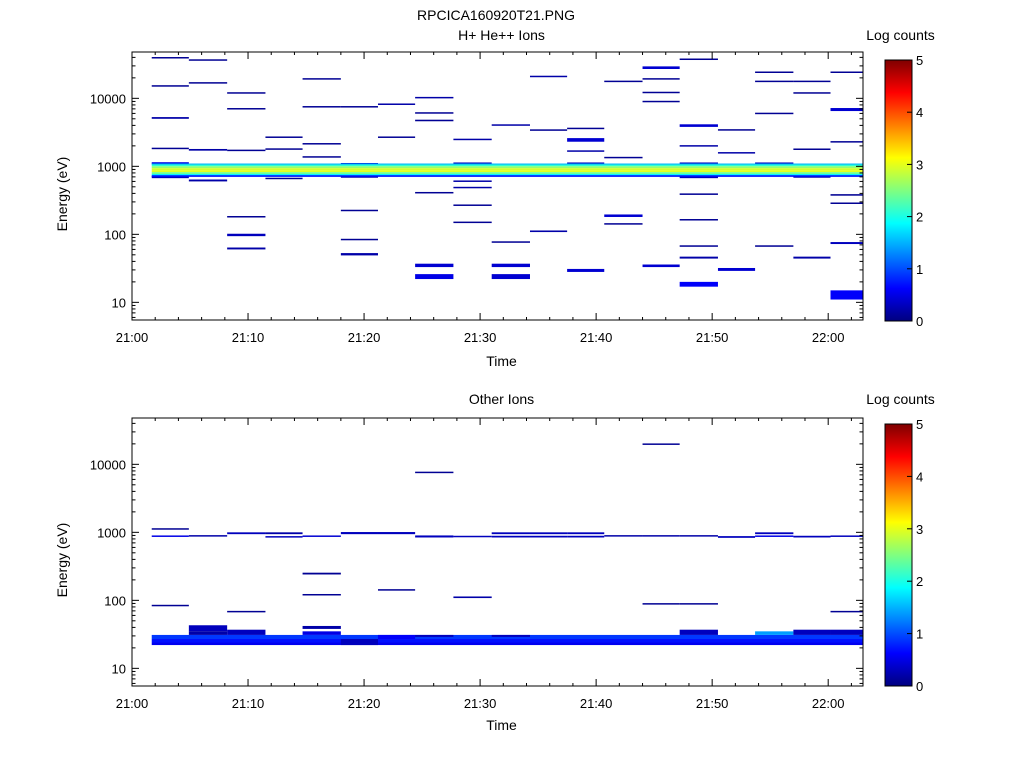  I want to click on x-tick-label: 21:40, so click(596, 703).